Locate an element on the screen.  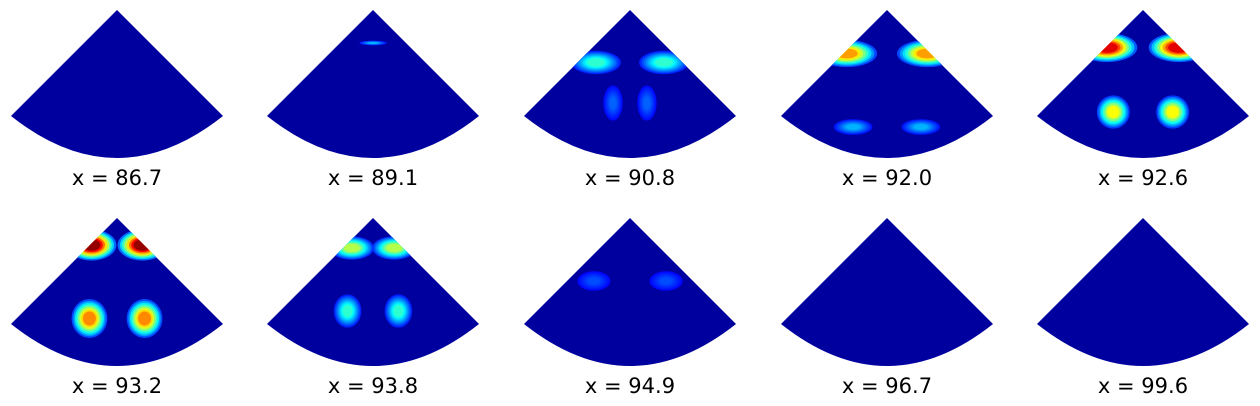
panel-label: x = 86.7 is located at coordinates (117, 178).